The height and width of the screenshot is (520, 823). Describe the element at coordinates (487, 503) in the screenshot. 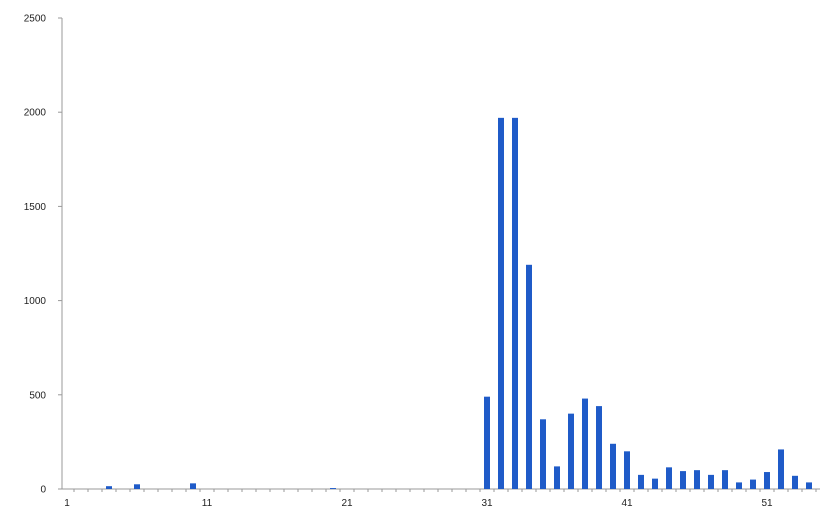

I see `x-tick-label: 31` at that location.